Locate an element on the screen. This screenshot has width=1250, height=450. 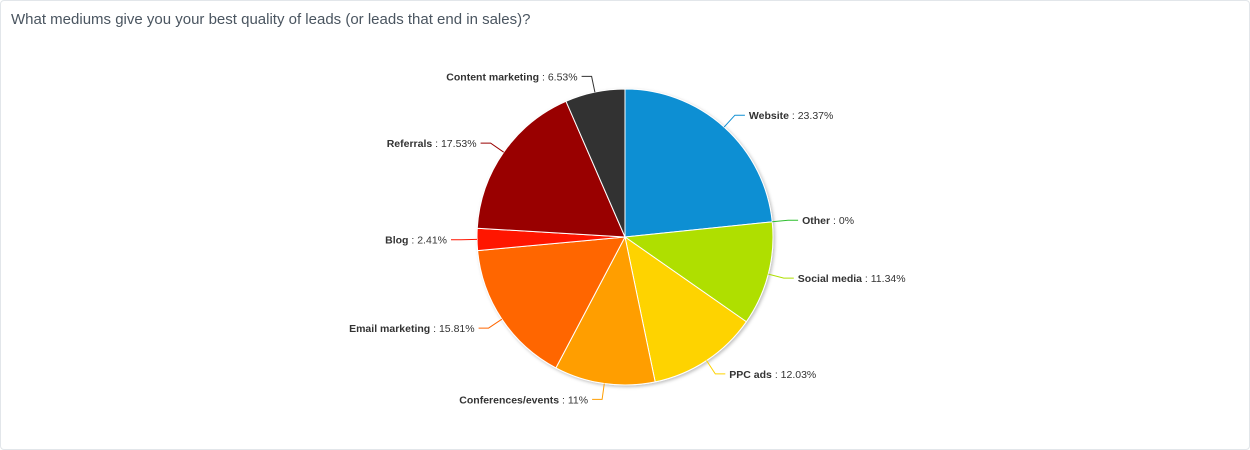
connector-social-media is located at coordinates (781, 276).